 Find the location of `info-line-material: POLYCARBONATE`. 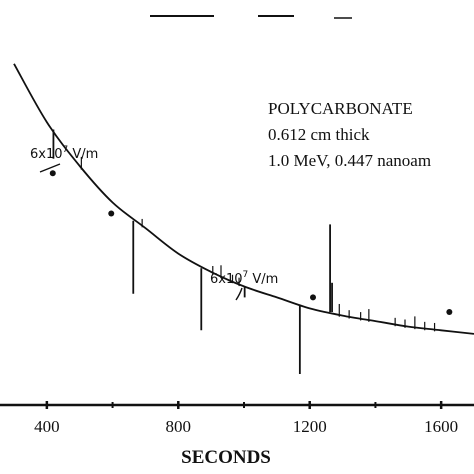

info-line-material: POLYCARBONATE is located at coordinates (340, 108).